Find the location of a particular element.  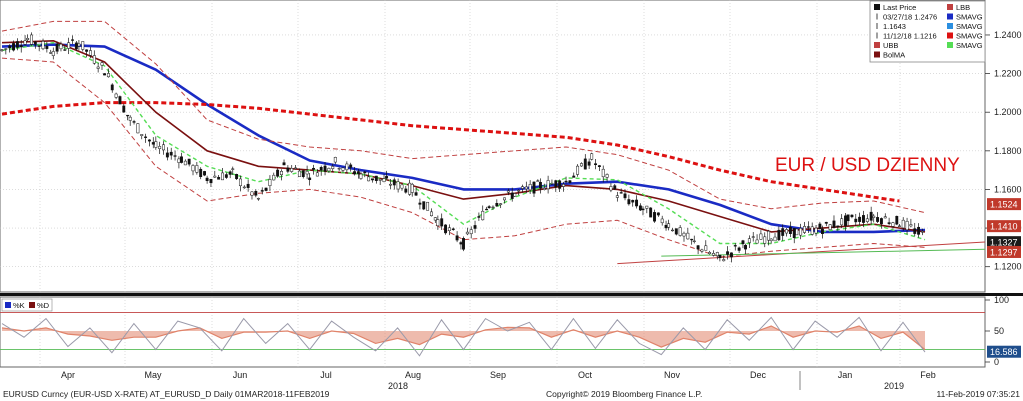

price-badge is located at coordinates (1004, 242).